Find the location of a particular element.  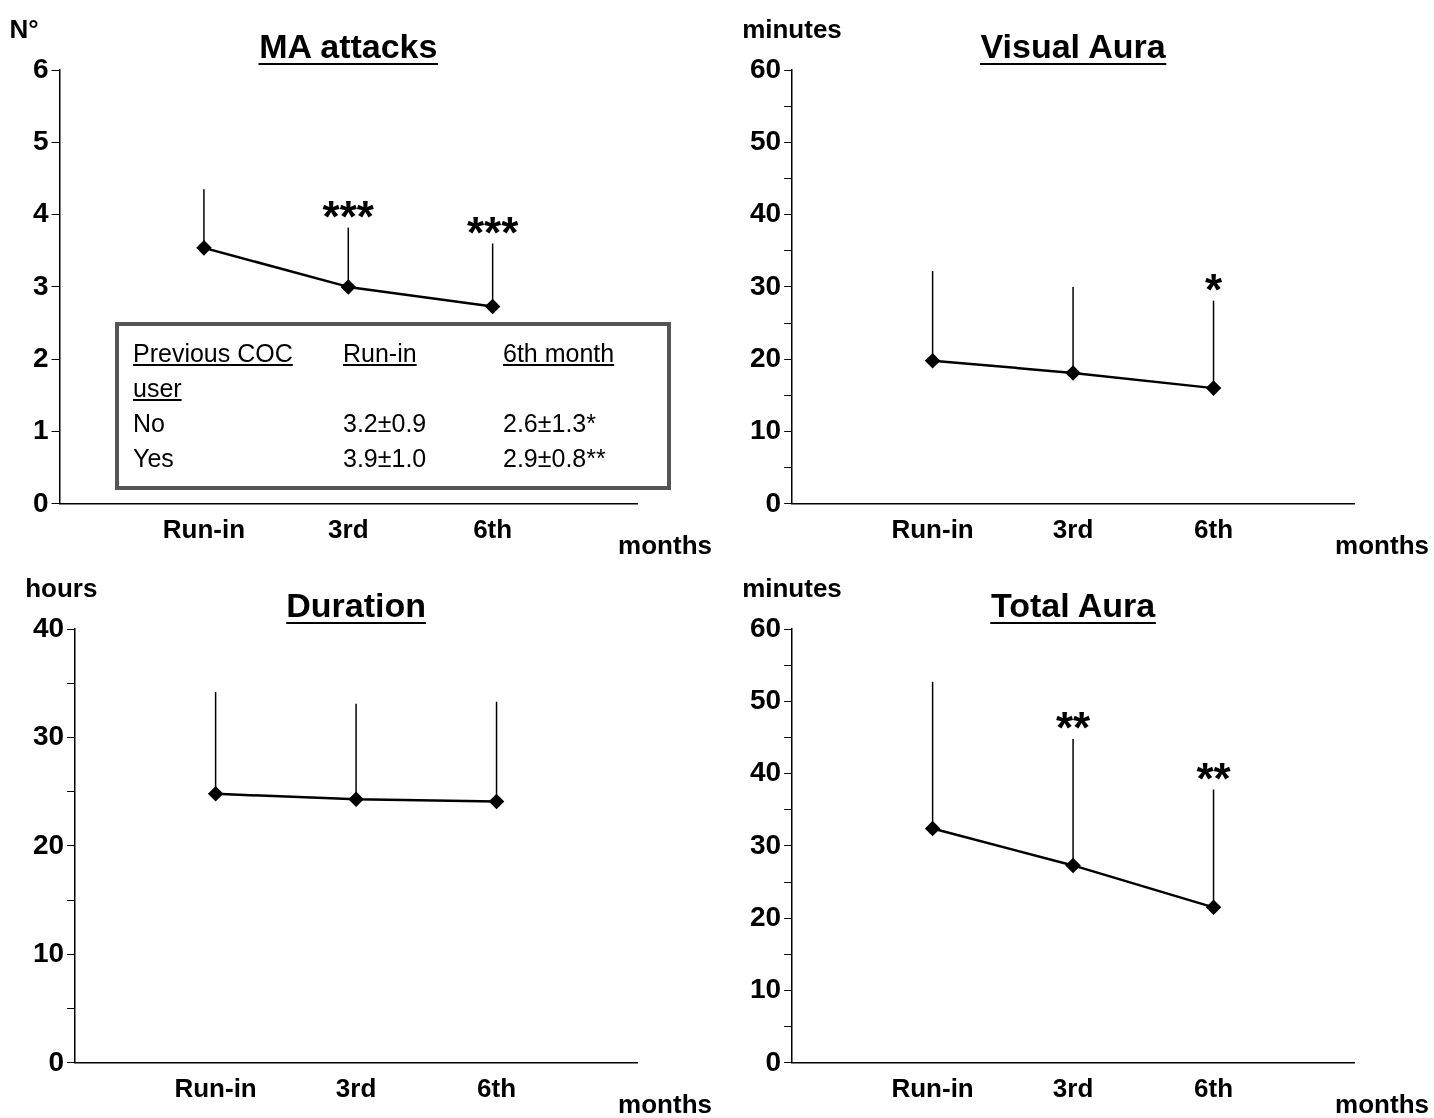

annotation: 3.9±1.0 is located at coordinates (385, 458).